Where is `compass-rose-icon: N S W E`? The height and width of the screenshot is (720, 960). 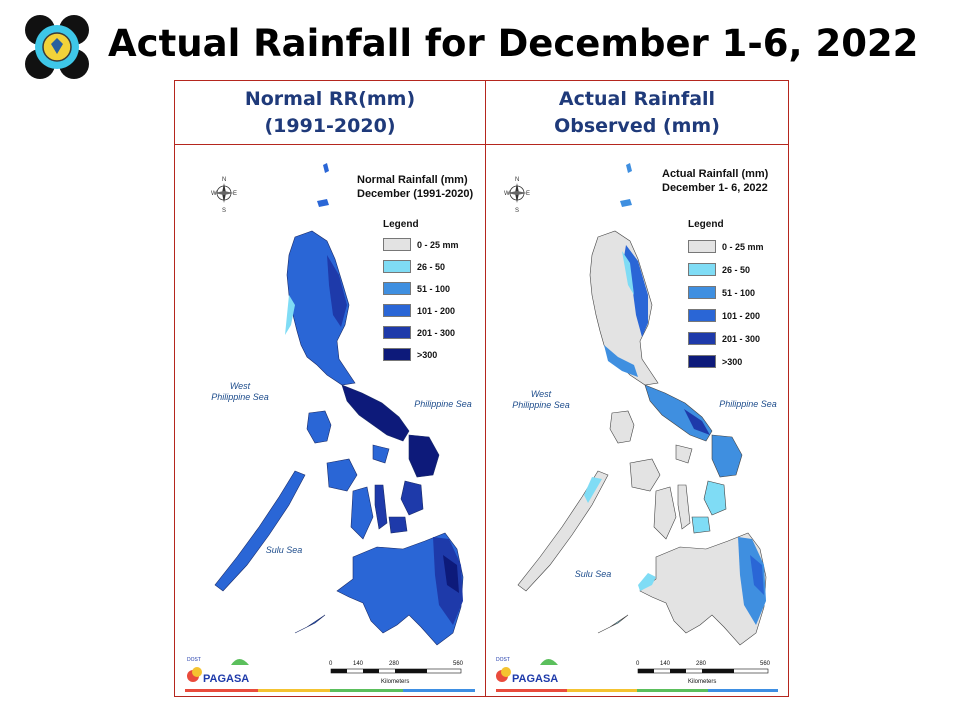
compass-rose-icon: N S W E is located at coordinates (517, 195).